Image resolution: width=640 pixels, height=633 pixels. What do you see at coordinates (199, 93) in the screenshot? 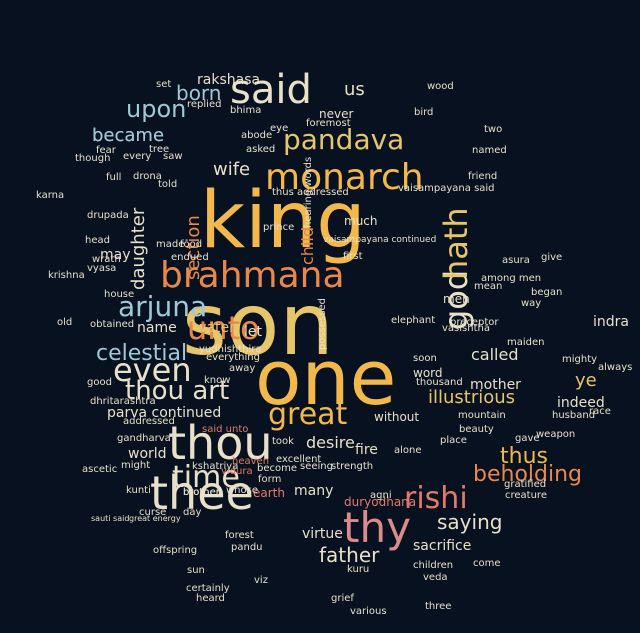
I see `cloud-word: born` at bounding box center [199, 93].